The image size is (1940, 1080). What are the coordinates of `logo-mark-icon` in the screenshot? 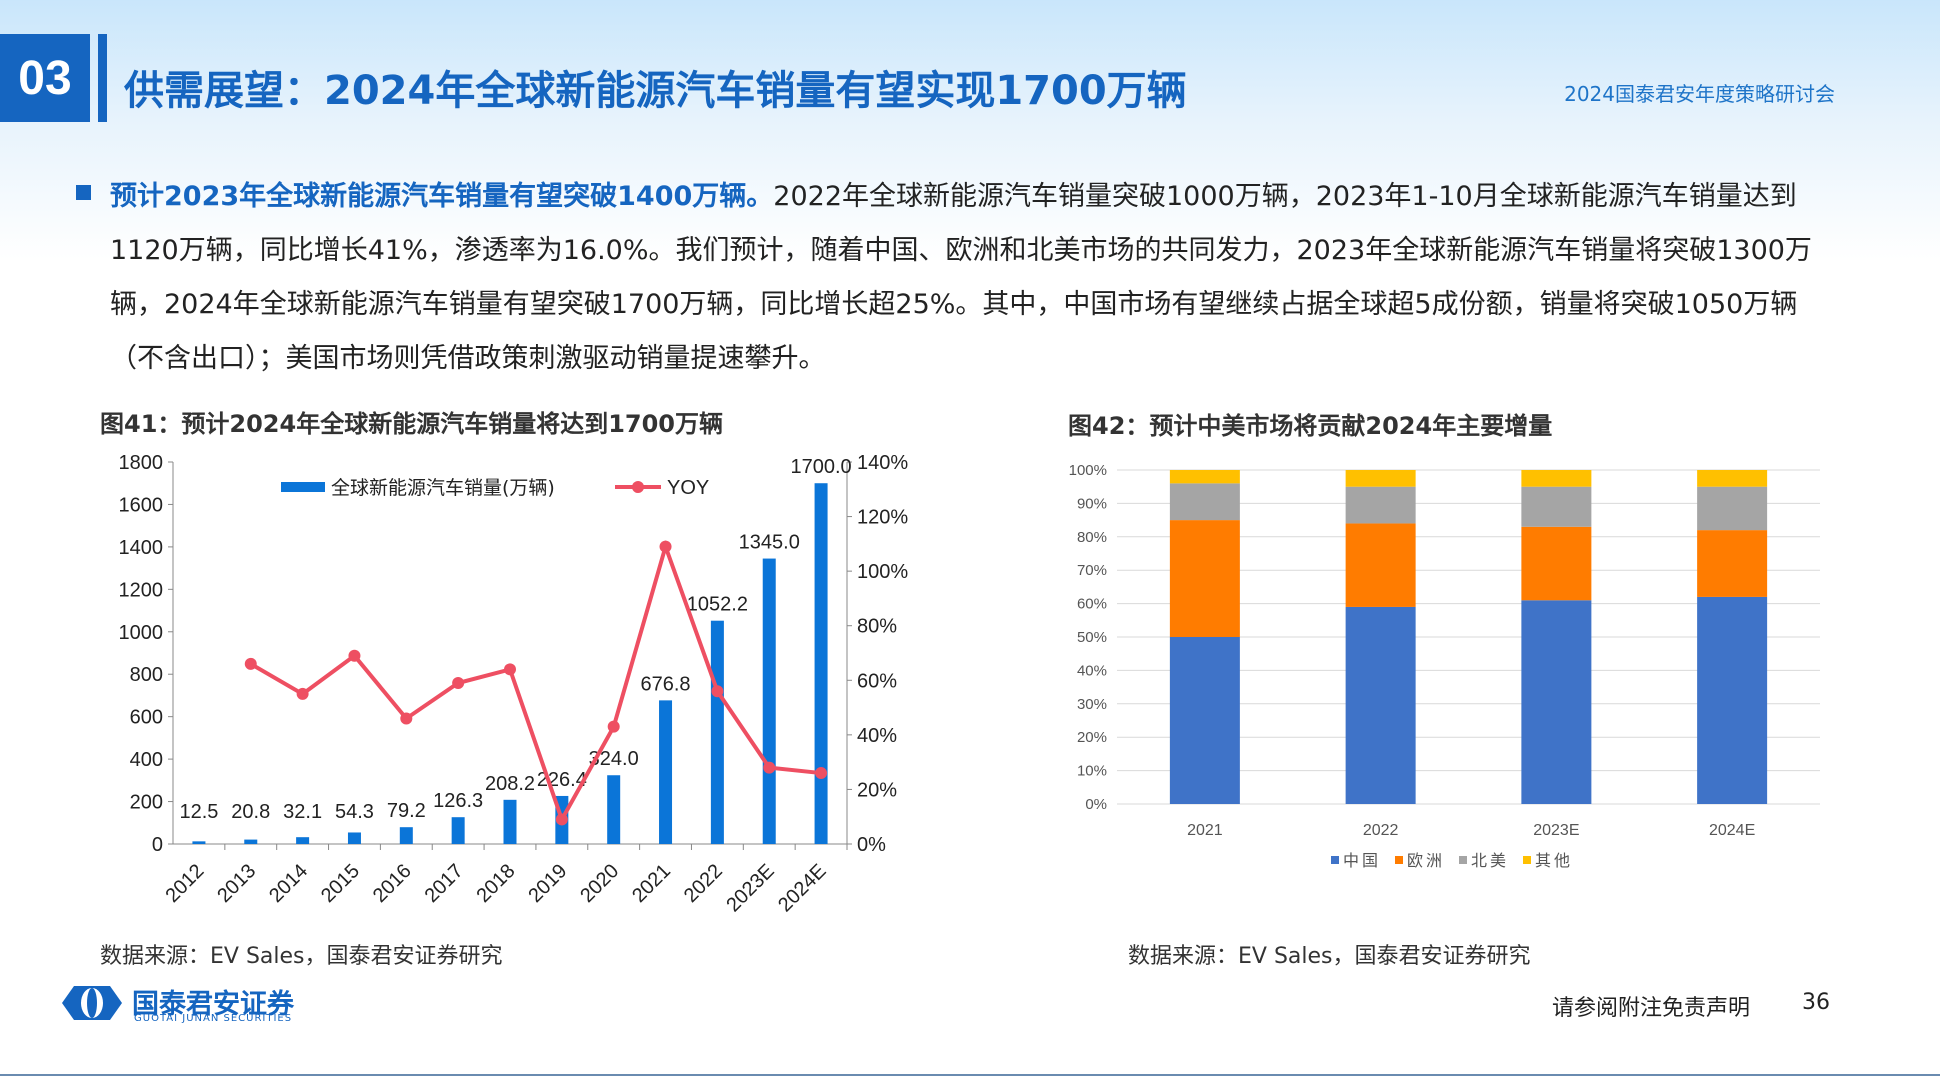 It's located at (92, 1003).